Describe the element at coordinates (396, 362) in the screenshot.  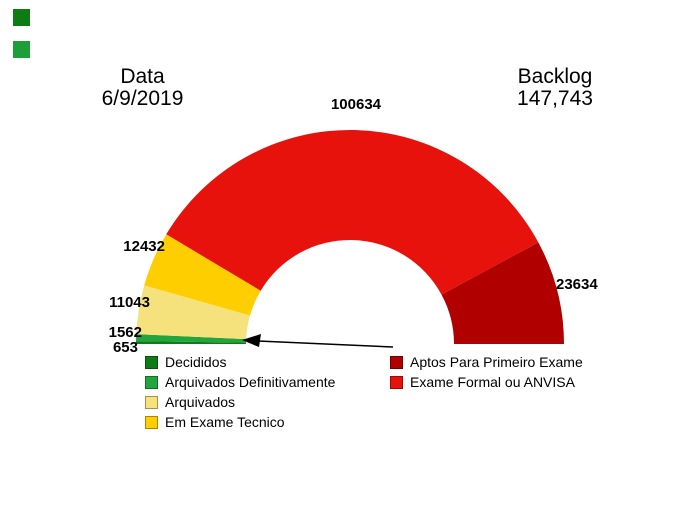
I see `legend-swatch-aptos` at that location.